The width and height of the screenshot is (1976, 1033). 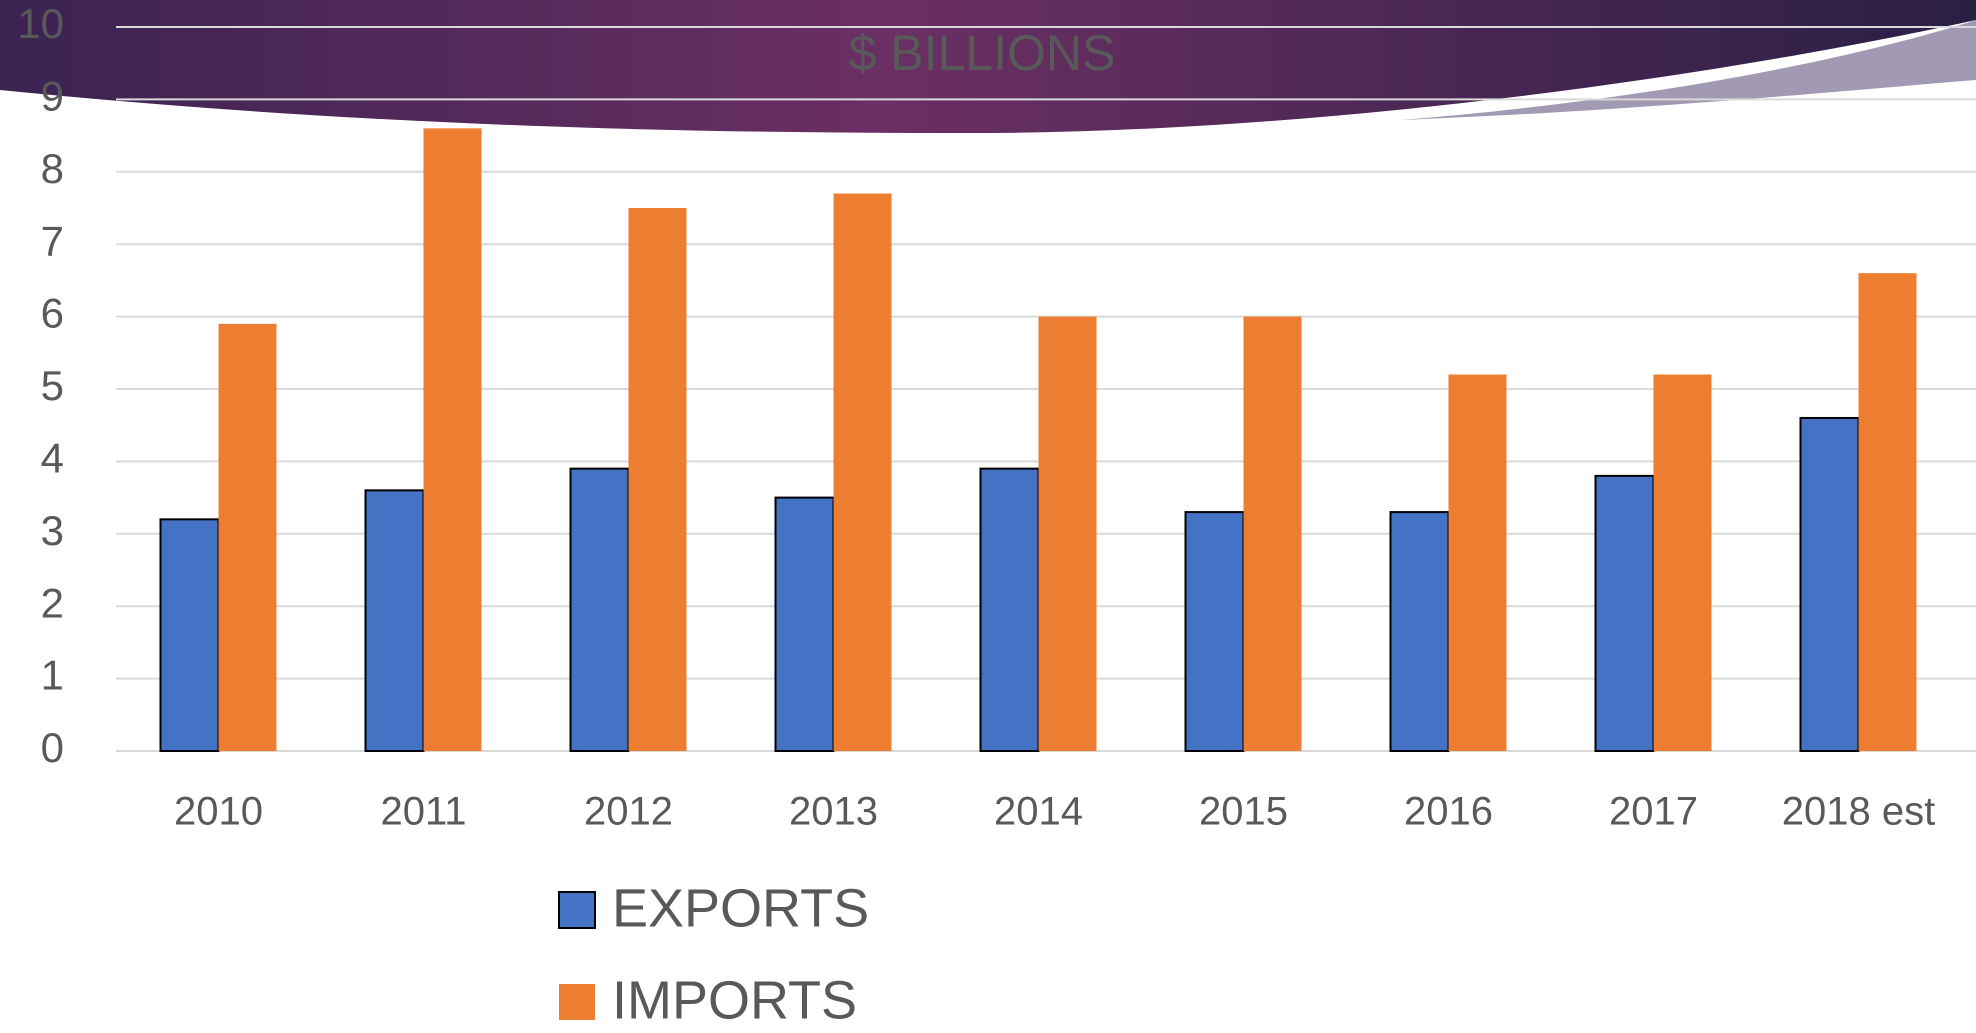 I want to click on legend-label: IMPORTS, so click(x=734, y=1000).